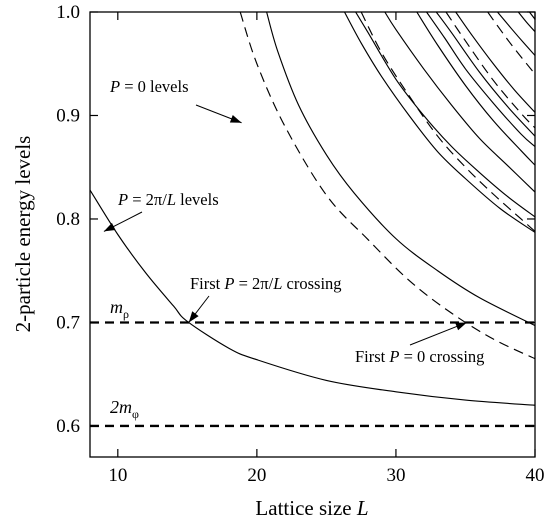 This screenshot has width=557, height=525. I want to click on y-tick-label-3: 0.8, so click(68, 219).